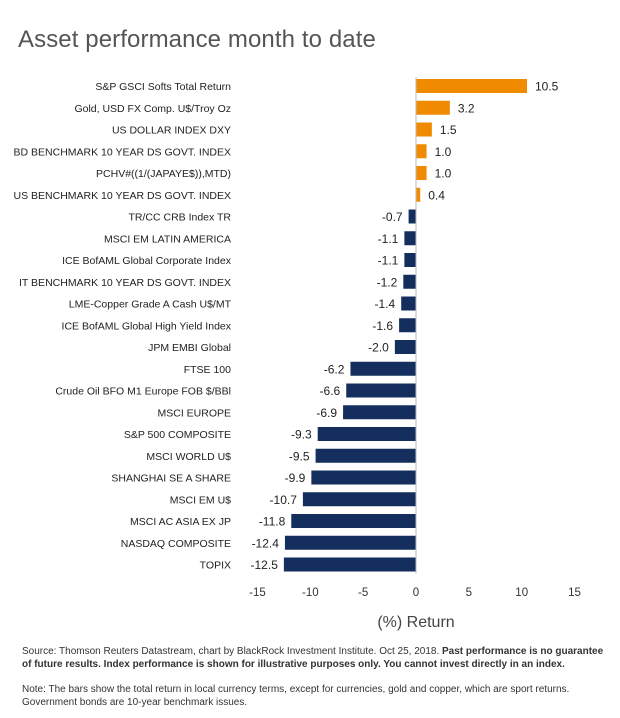 The height and width of the screenshot is (718, 620). What do you see at coordinates (257, 593) in the screenshot?
I see `x-tick-label: -15` at bounding box center [257, 593].